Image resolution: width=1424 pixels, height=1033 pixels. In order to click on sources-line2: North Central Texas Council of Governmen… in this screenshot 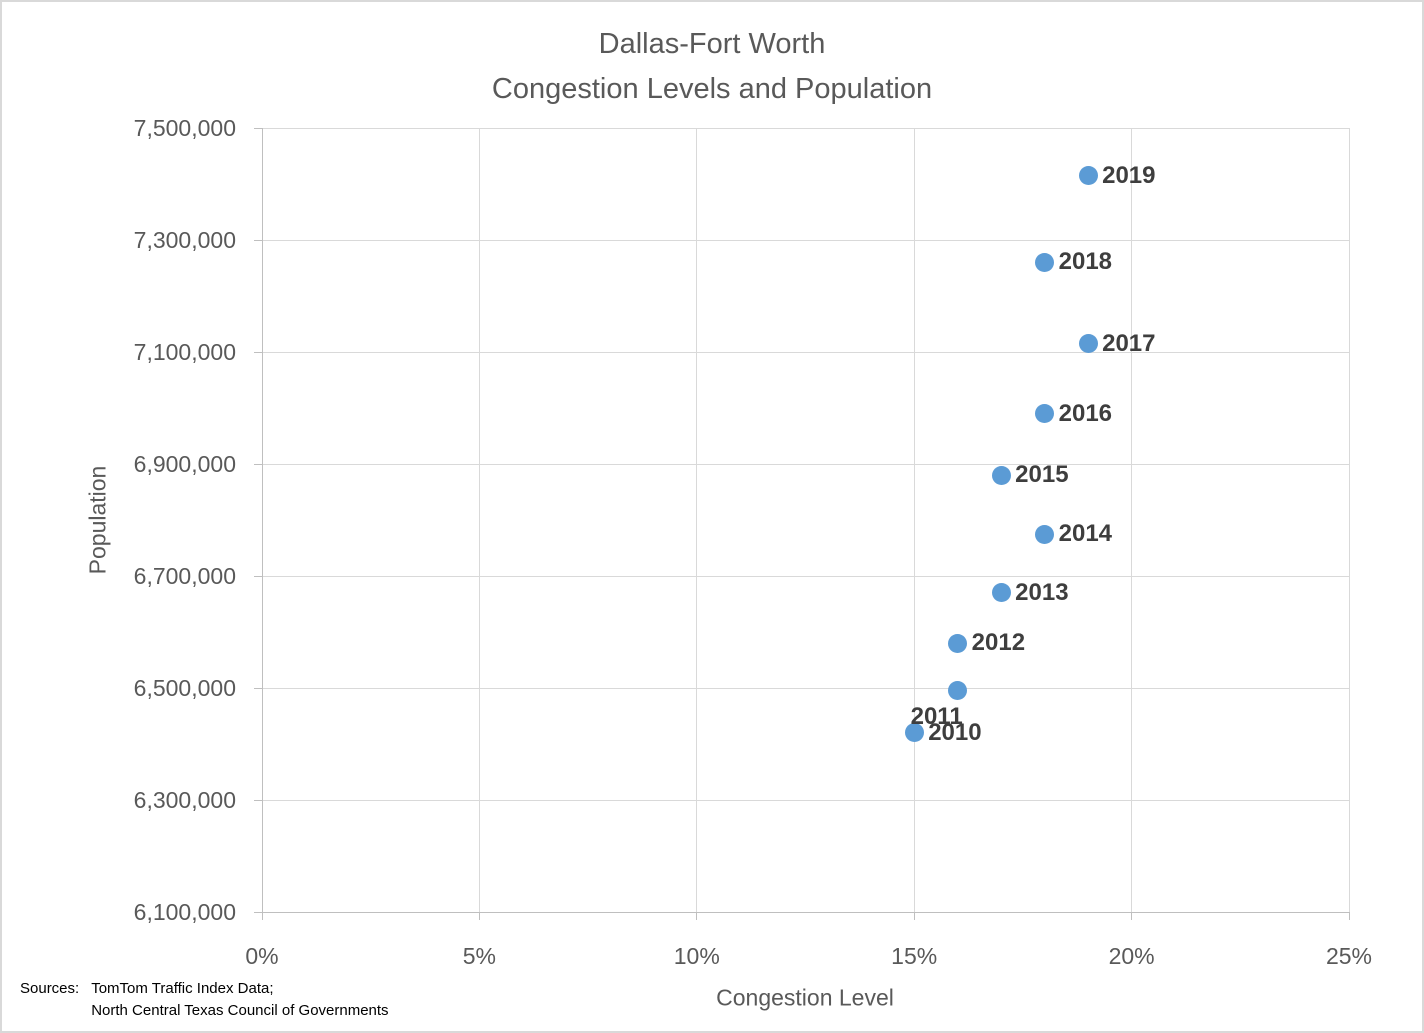, I will do `click(240, 1010)`.